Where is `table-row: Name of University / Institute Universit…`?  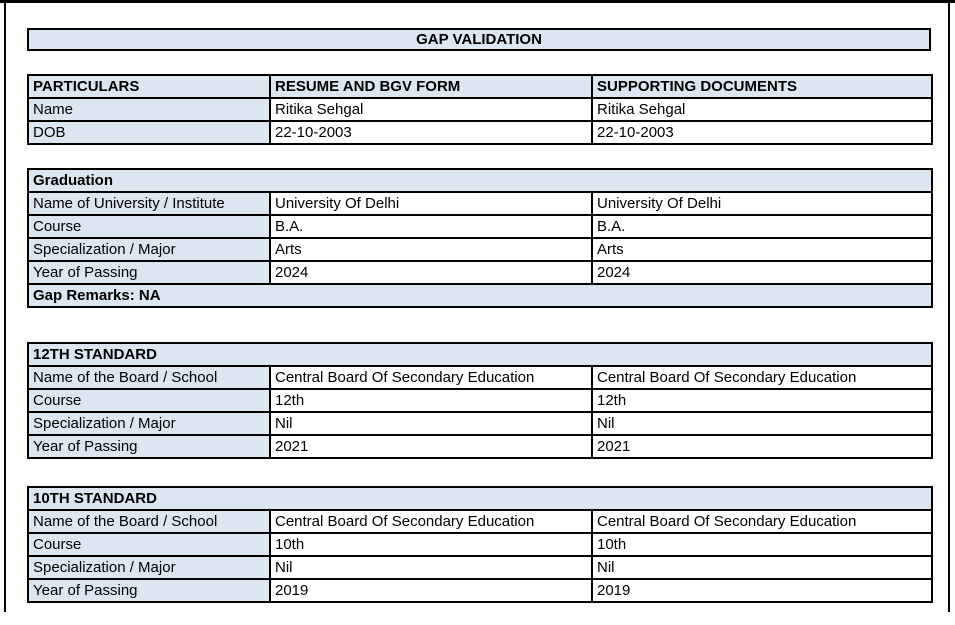
table-row: Name of University / Institute Universit… is located at coordinates (480, 203).